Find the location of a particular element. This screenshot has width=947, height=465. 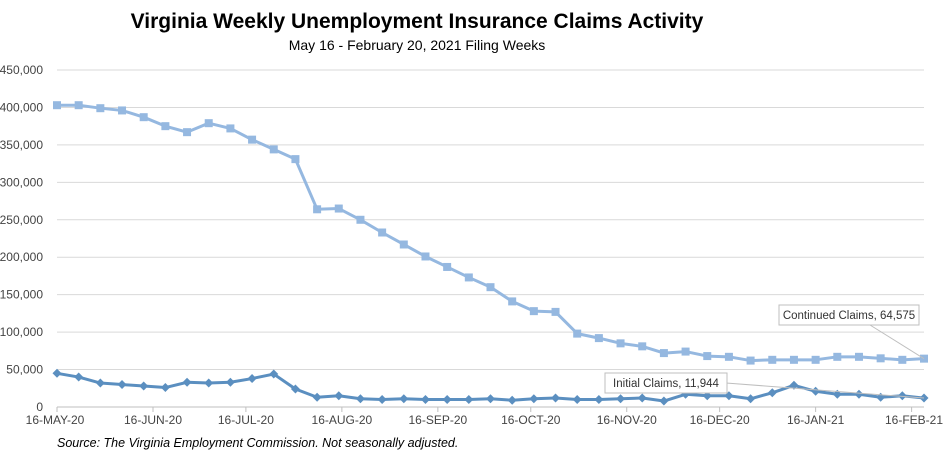

y-tick-label: 200,000 is located at coordinates (21, 257).